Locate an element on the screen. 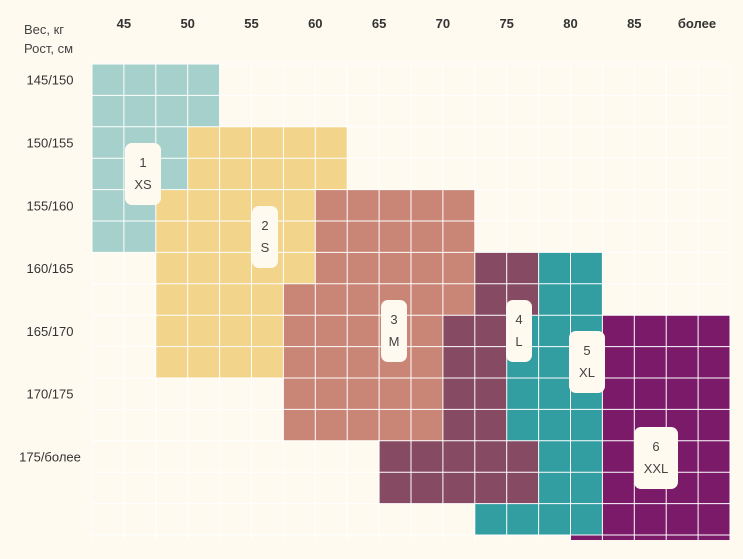 The image size is (743, 559). size-badge-l: 4L is located at coordinates (519, 331).